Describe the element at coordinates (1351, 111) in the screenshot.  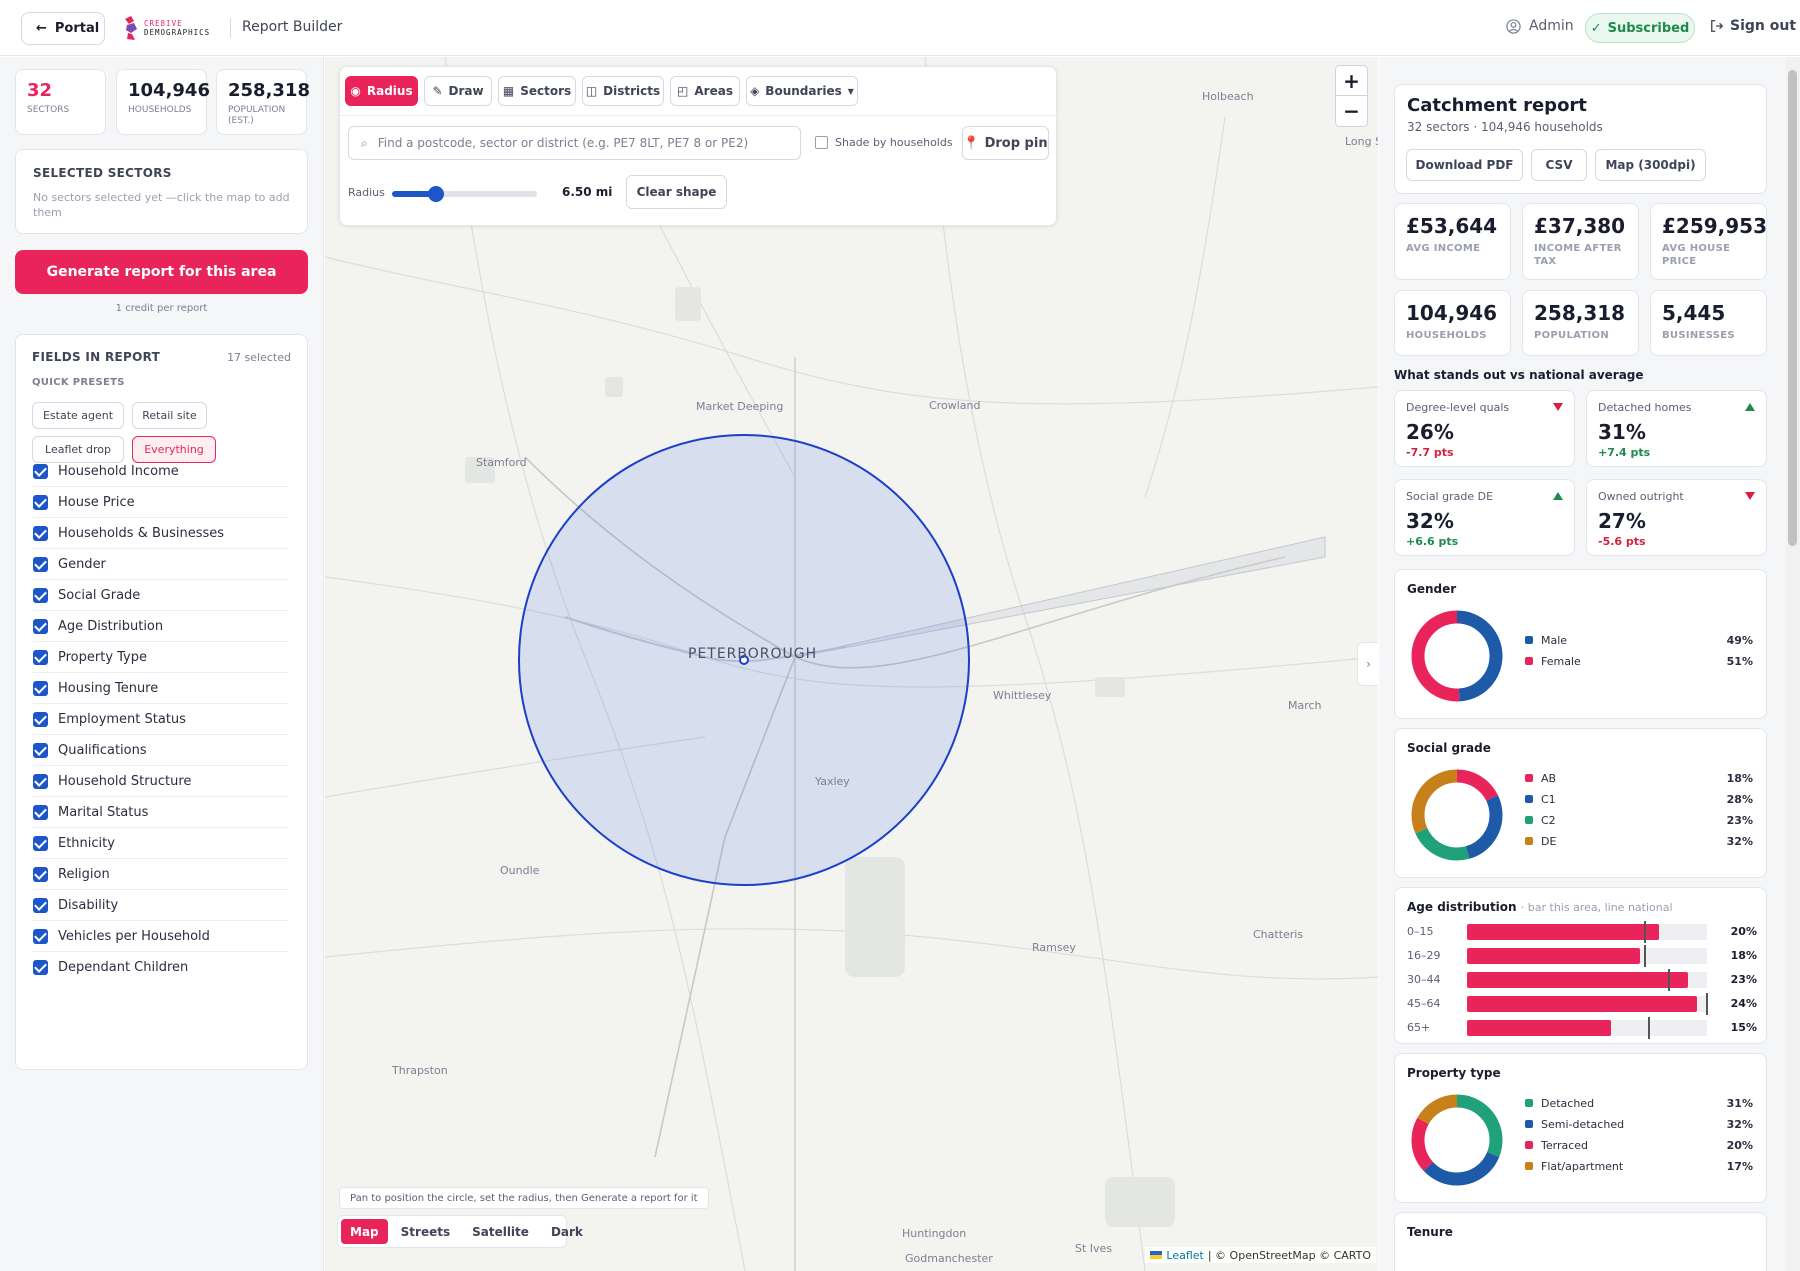
I see `zoom-out-button: −` at that location.